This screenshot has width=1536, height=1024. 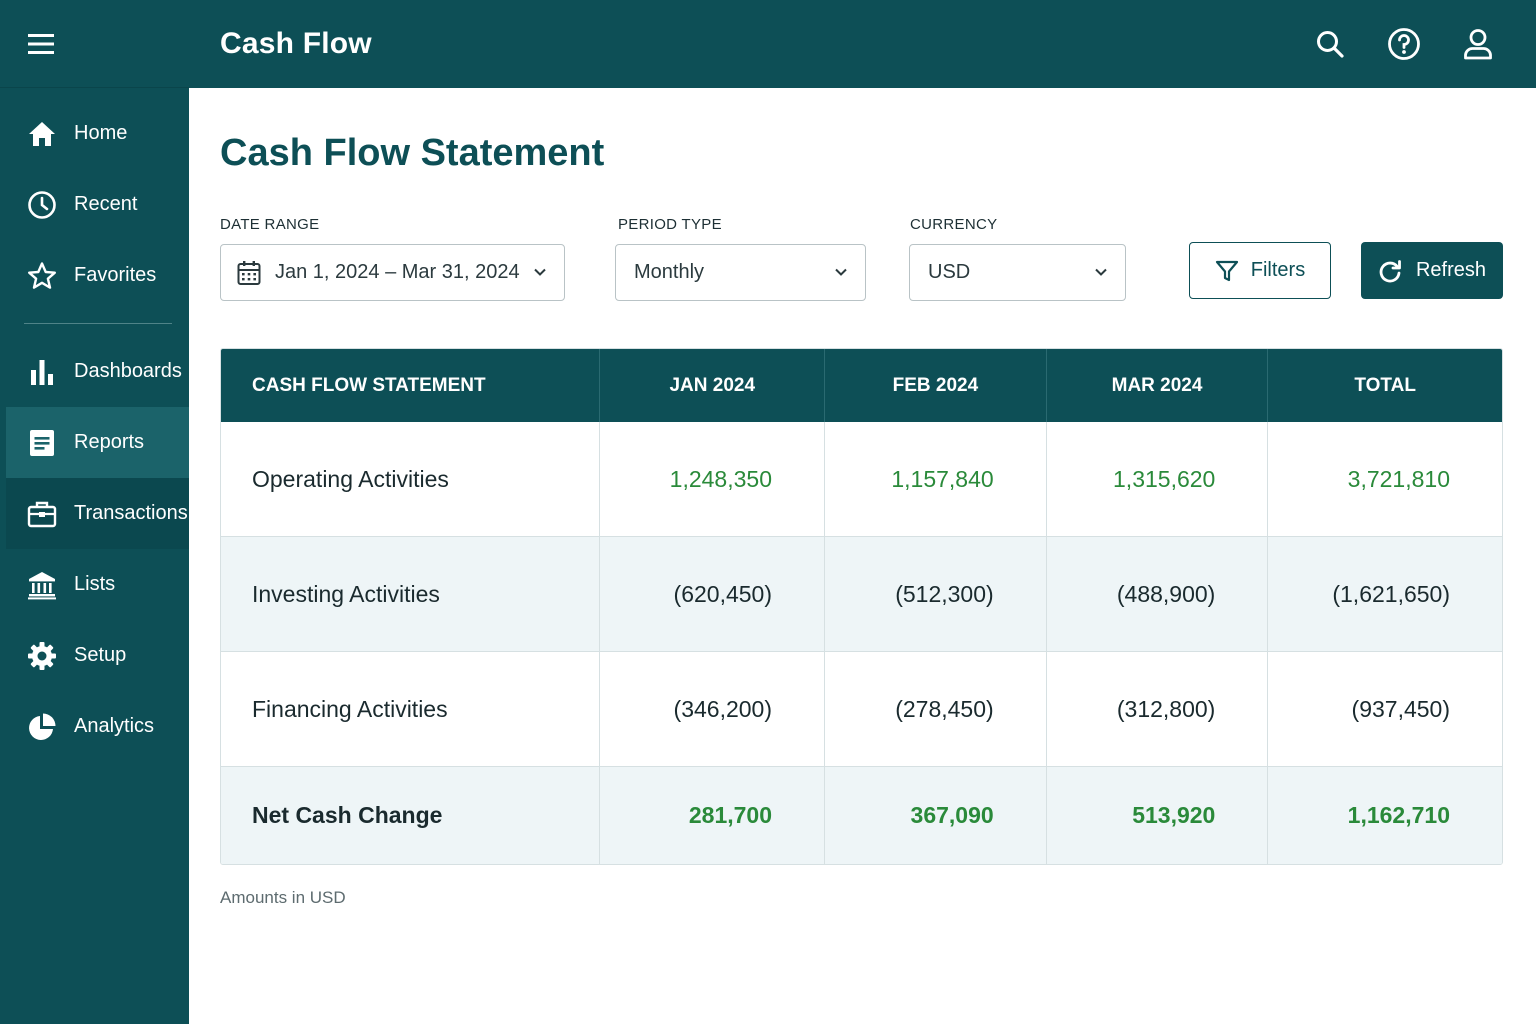 What do you see at coordinates (936, 385) in the screenshot?
I see `column-header: FEB 2024` at bounding box center [936, 385].